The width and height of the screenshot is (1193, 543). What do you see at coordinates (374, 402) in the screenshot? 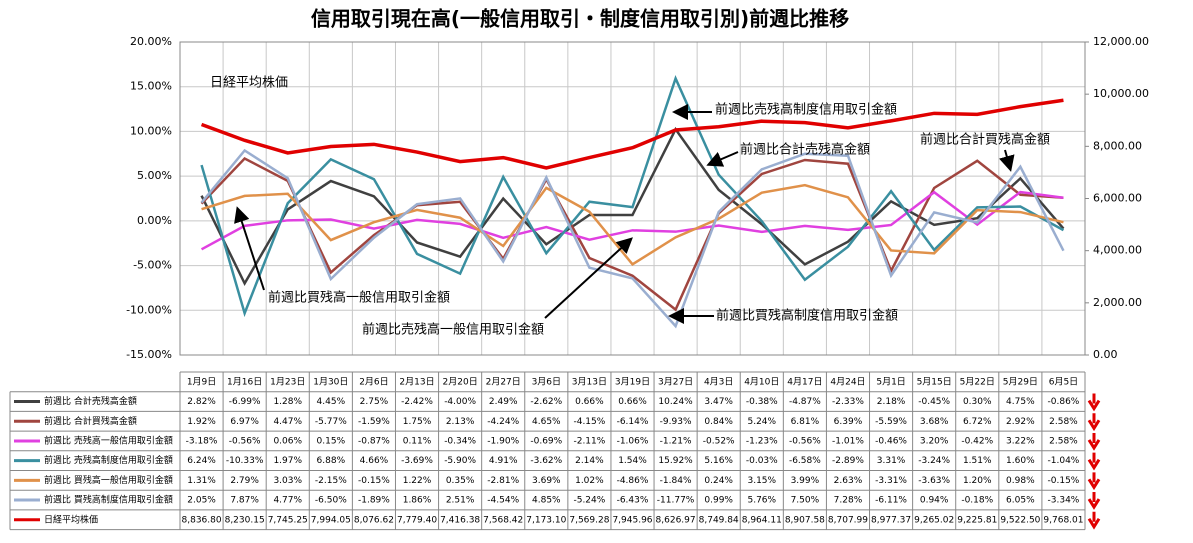
I see `value-label: 2.75%` at bounding box center [374, 402].